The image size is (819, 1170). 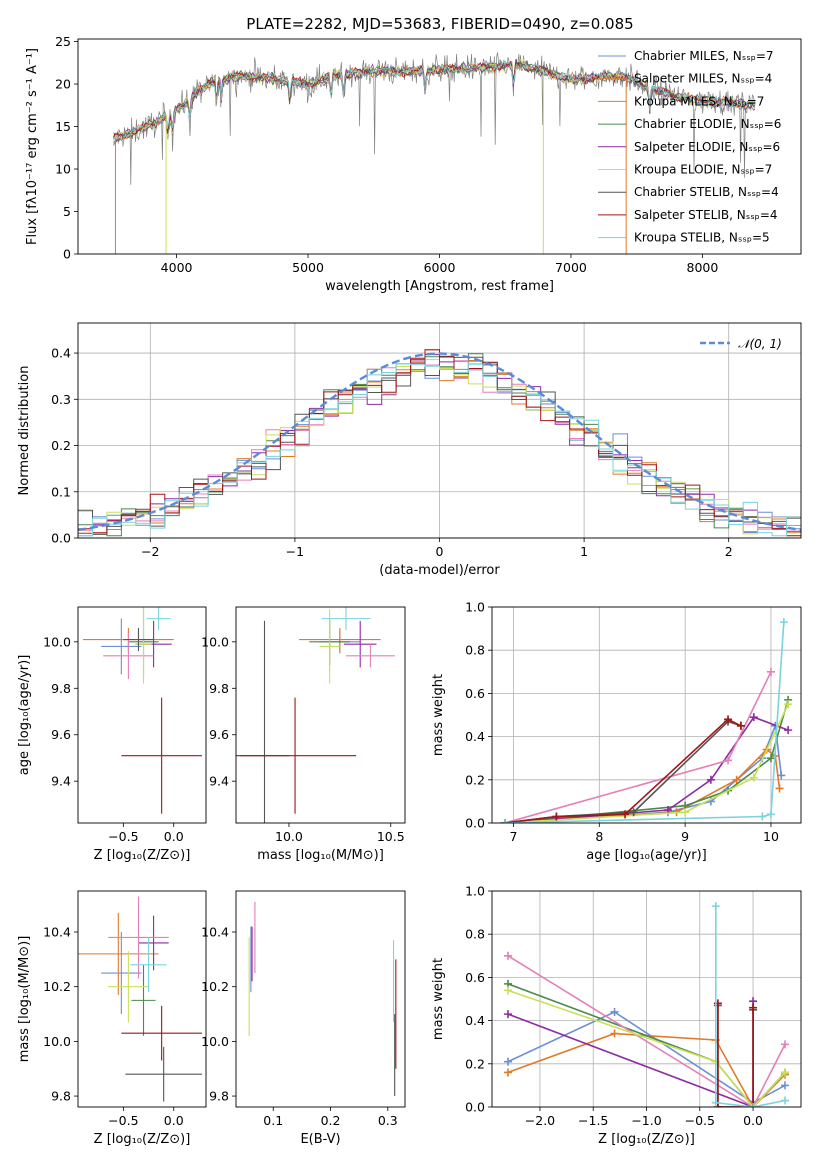 I want to click on mass-vs-z-y-tick-label: 10.2, so click(x=57, y=986).